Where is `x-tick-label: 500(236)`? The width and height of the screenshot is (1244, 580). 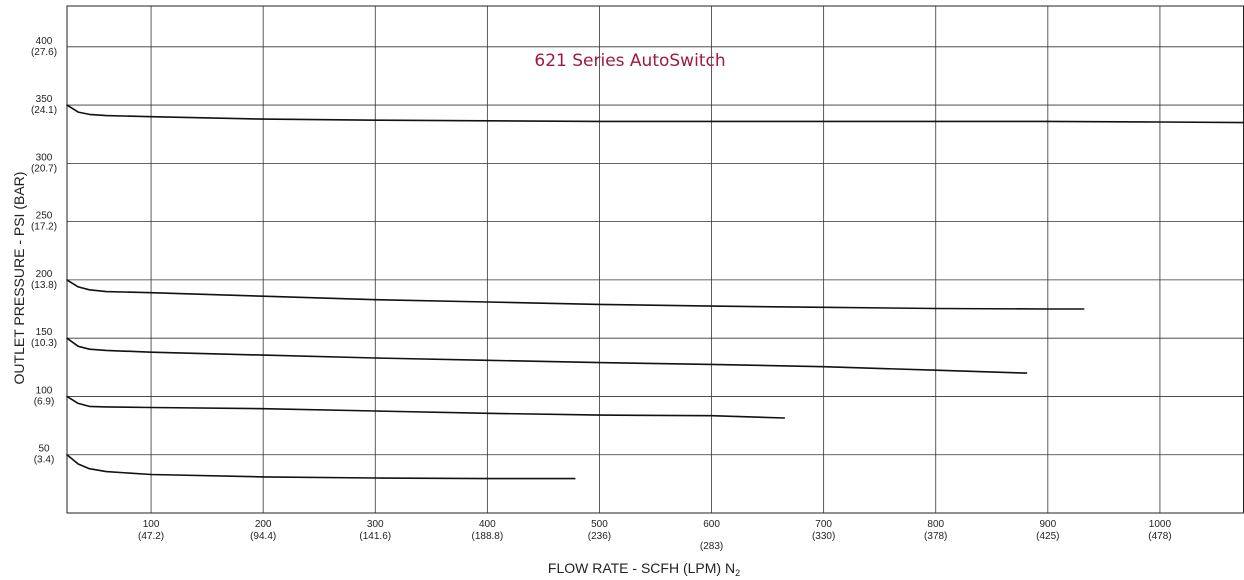 x-tick-label: 500(236) is located at coordinates (599, 530).